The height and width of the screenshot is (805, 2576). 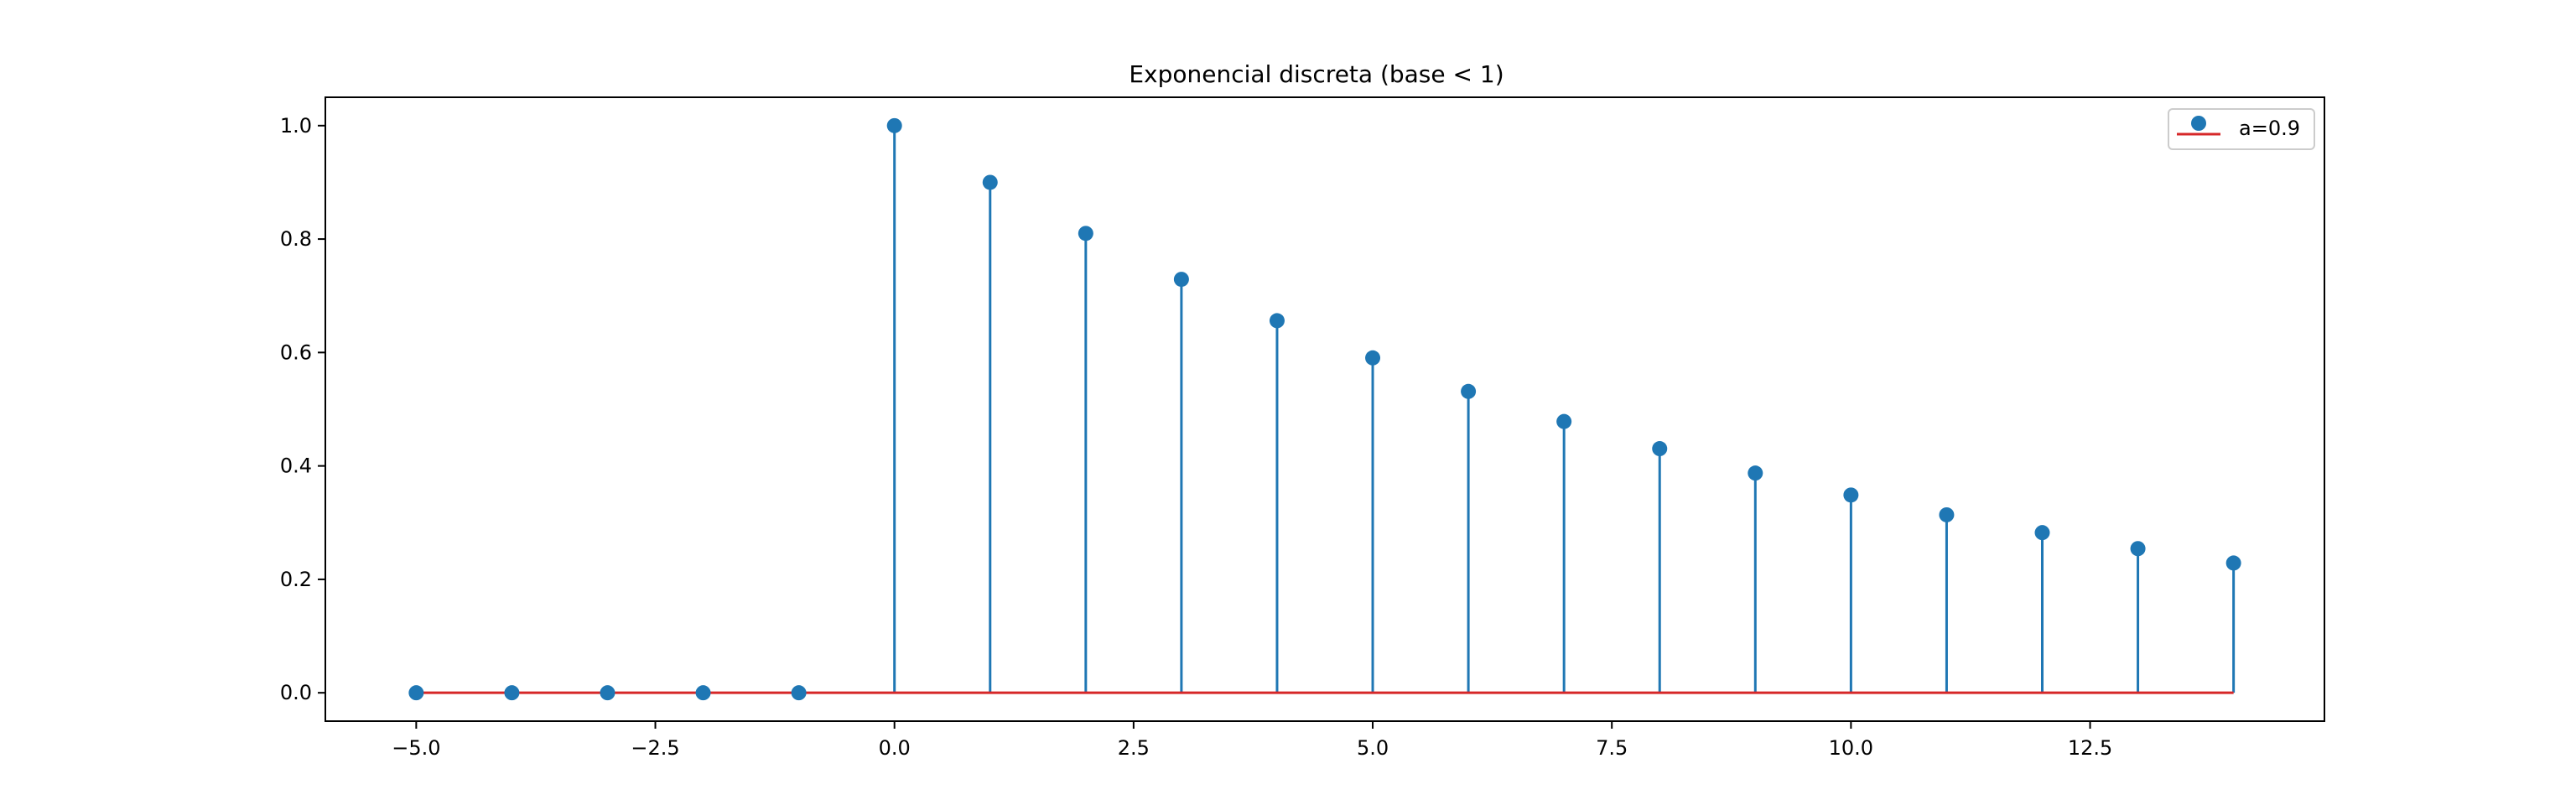 What do you see at coordinates (2269, 128) in the screenshot?
I see `legend-label: a=0.9` at bounding box center [2269, 128].